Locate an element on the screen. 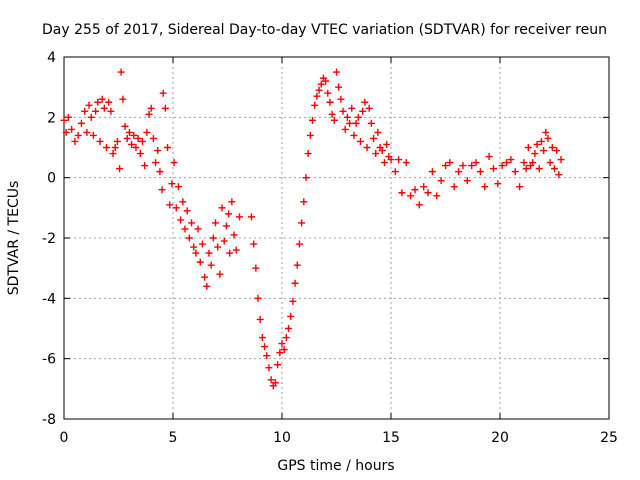 Image resolution: width=640 pixels, height=480 pixels. x-tick-label: 15 is located at coordinates (391, 438).